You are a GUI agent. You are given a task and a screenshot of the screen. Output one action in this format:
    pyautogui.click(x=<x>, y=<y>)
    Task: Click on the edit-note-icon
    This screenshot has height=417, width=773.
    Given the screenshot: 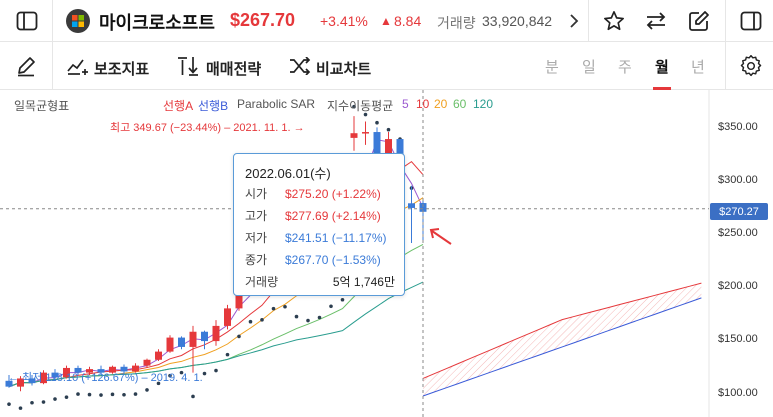 What is the action you would take?
    pyautogui.click(x=699, y=21)
    